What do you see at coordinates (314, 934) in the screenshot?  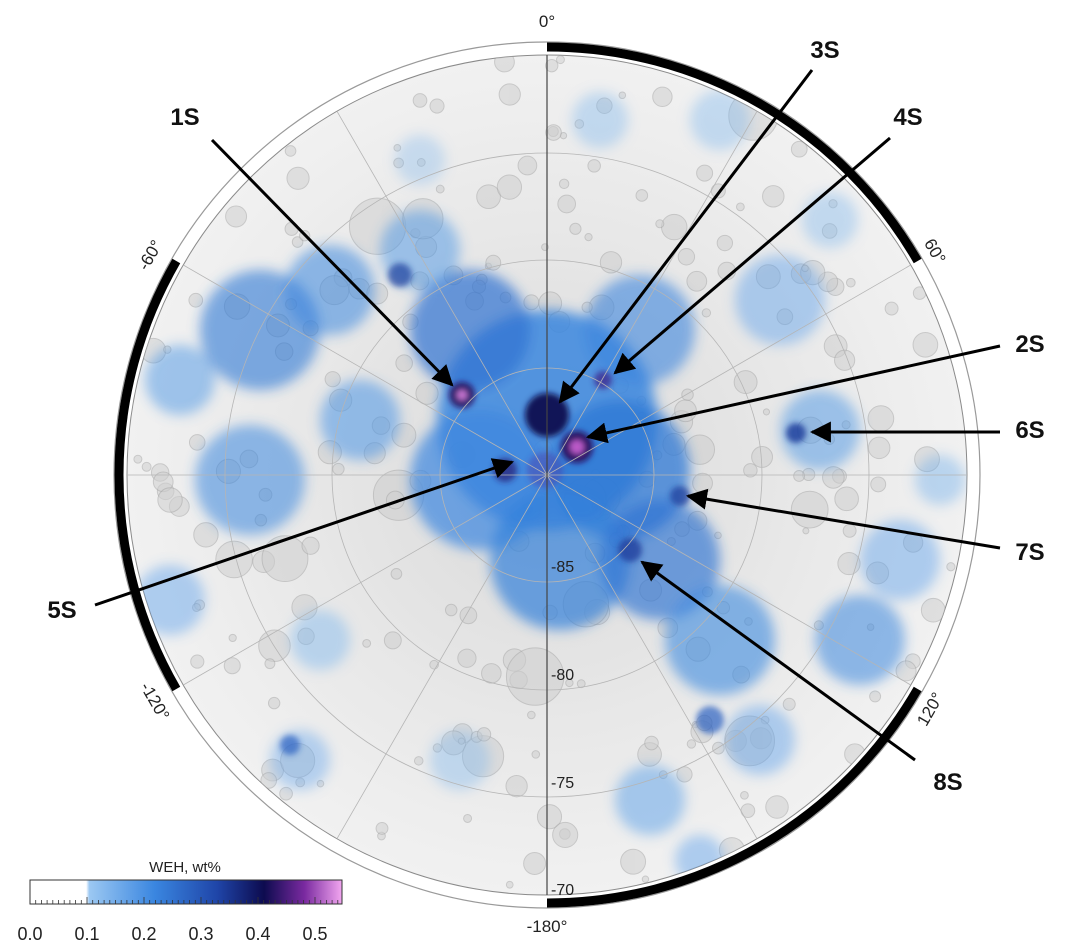 I see `colorbar-tick-5: 0.5` at bounding box center [314, 934].